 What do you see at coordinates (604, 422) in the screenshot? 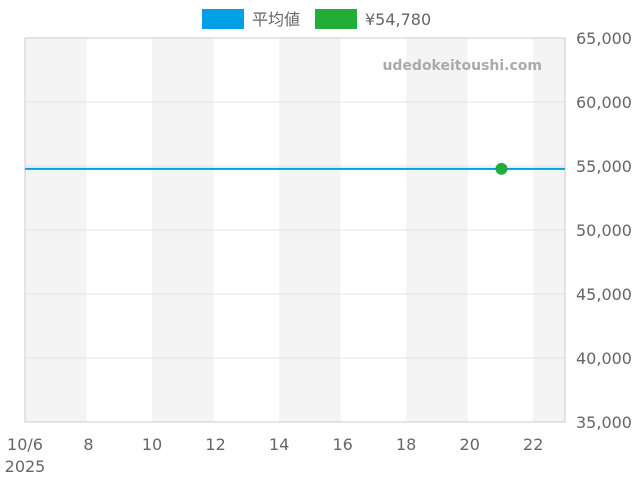
I see `y-tick-label: 35,000` at bounding box center [604, 422].